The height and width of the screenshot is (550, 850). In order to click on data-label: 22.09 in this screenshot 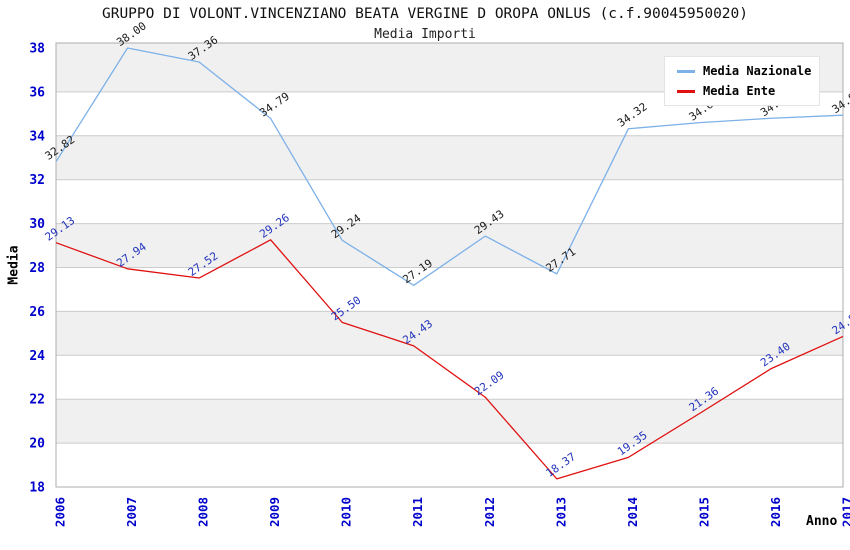, I will do `click(489, 384)`.